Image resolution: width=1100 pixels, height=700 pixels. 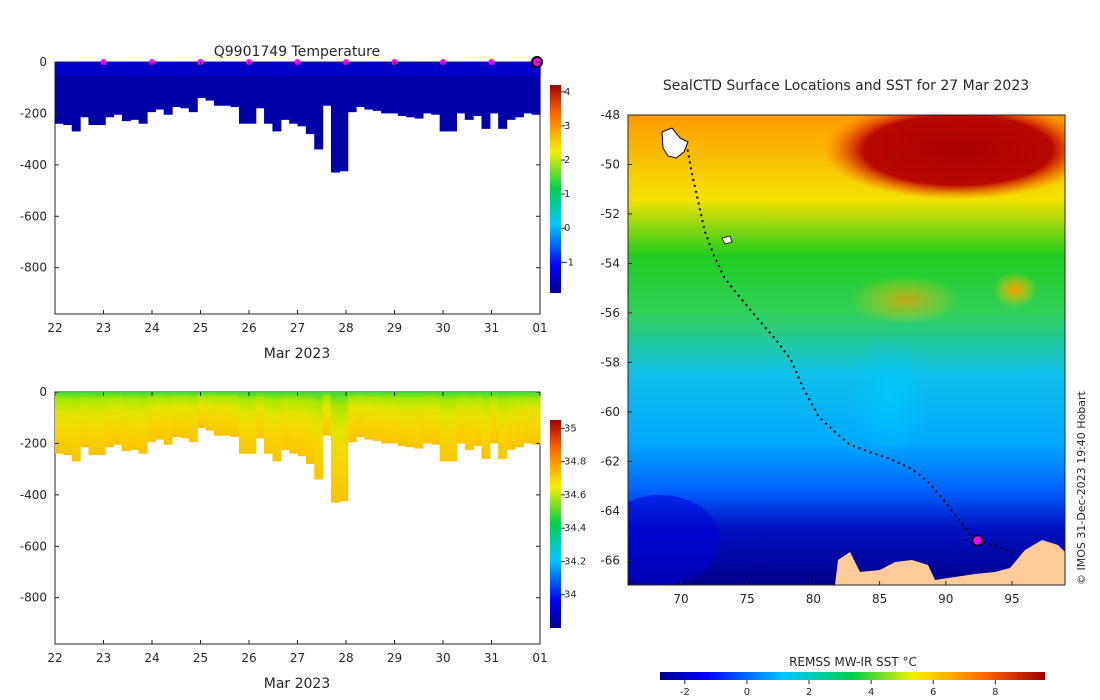 What do you see at coordinates (570, 595) in the screenshot?
I see `colorbar-tick-label: 34` at bounding box center [570, 595].